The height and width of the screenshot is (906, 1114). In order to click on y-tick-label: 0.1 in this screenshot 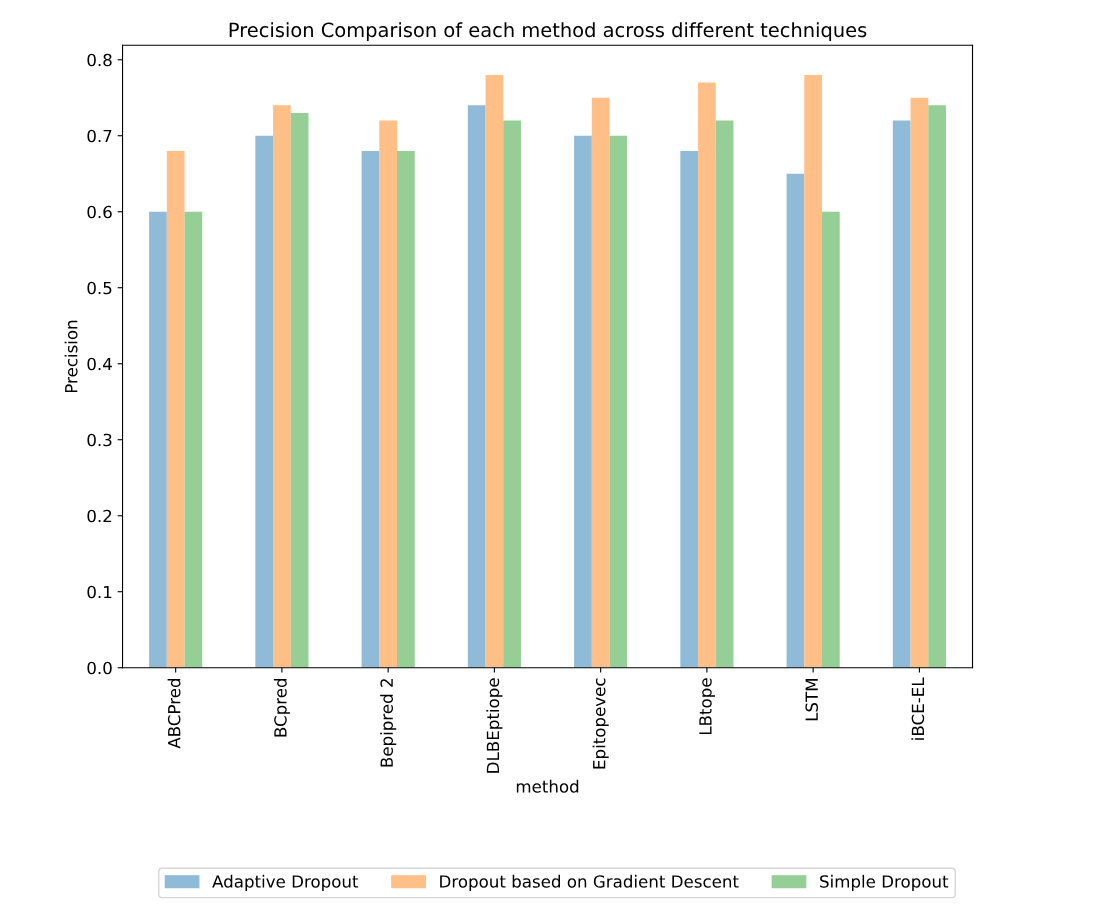, I will do `click(99, 592)`.